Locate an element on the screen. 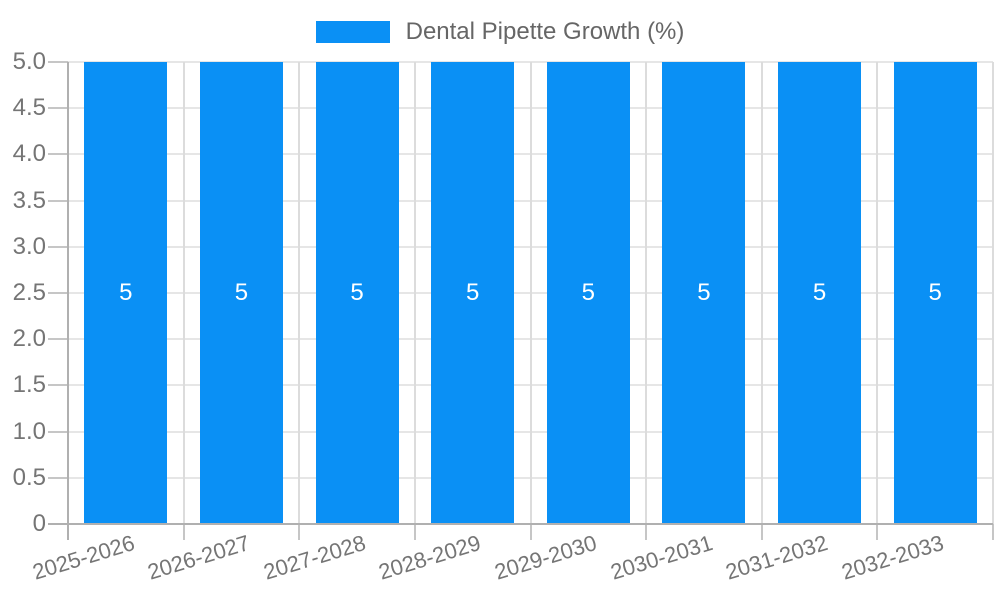 Image resolution: width=1000 pixels, height=600 pixels. y-axis-tick-label: 2.0 is located at coordinates (29, 339).